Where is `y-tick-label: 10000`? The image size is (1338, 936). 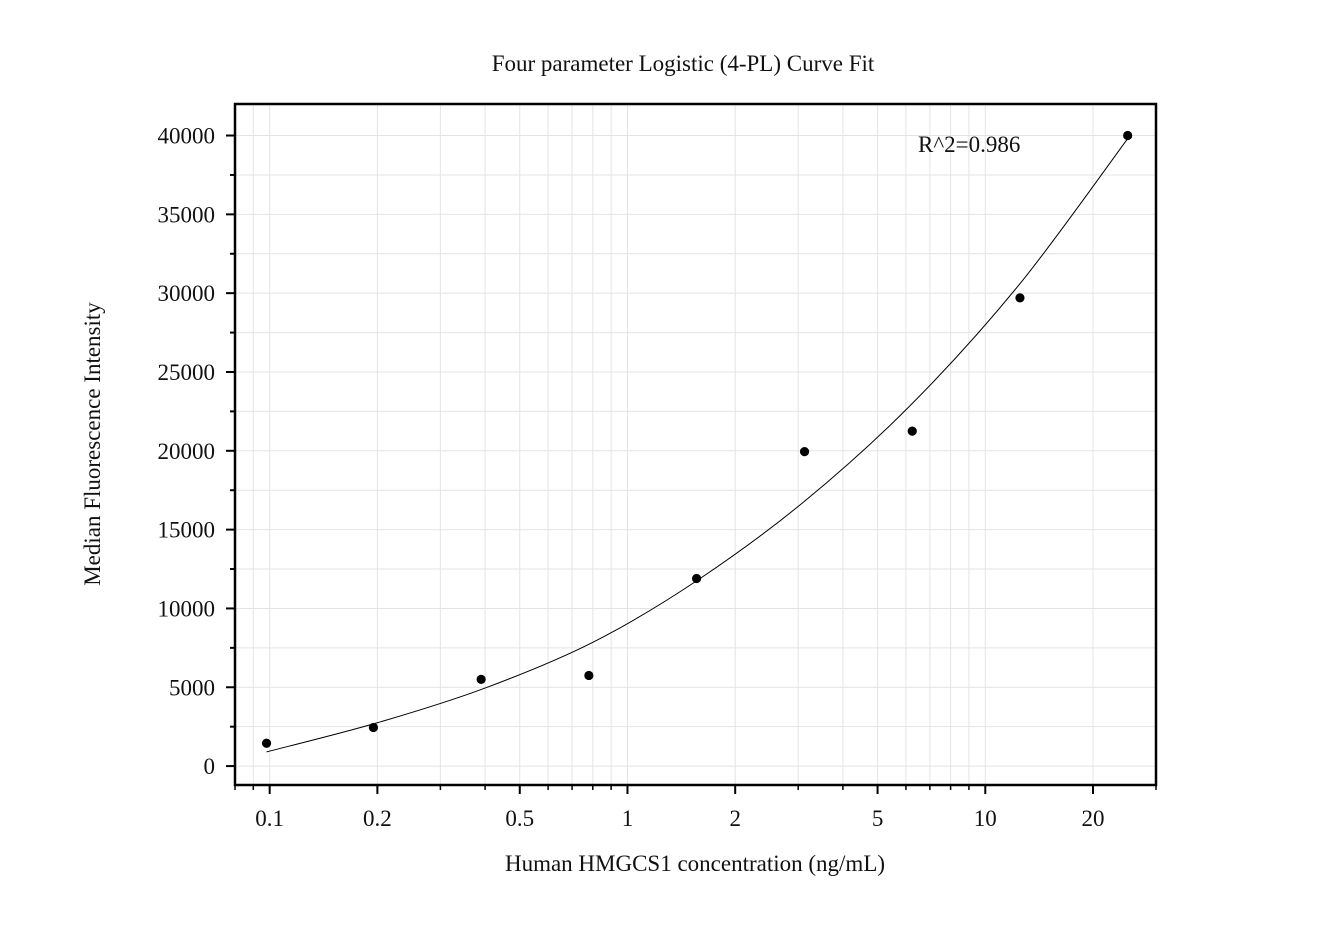
y-tick-label: 10000 is located at coordinates (187, 608).